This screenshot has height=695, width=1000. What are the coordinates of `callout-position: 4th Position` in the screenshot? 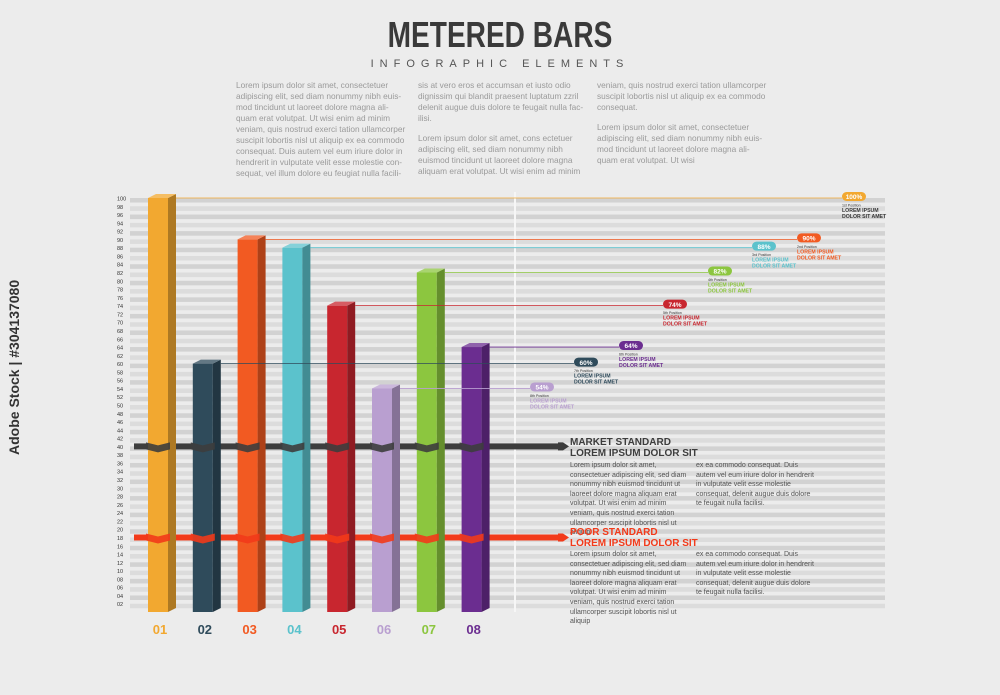 It's located at (717, 280).